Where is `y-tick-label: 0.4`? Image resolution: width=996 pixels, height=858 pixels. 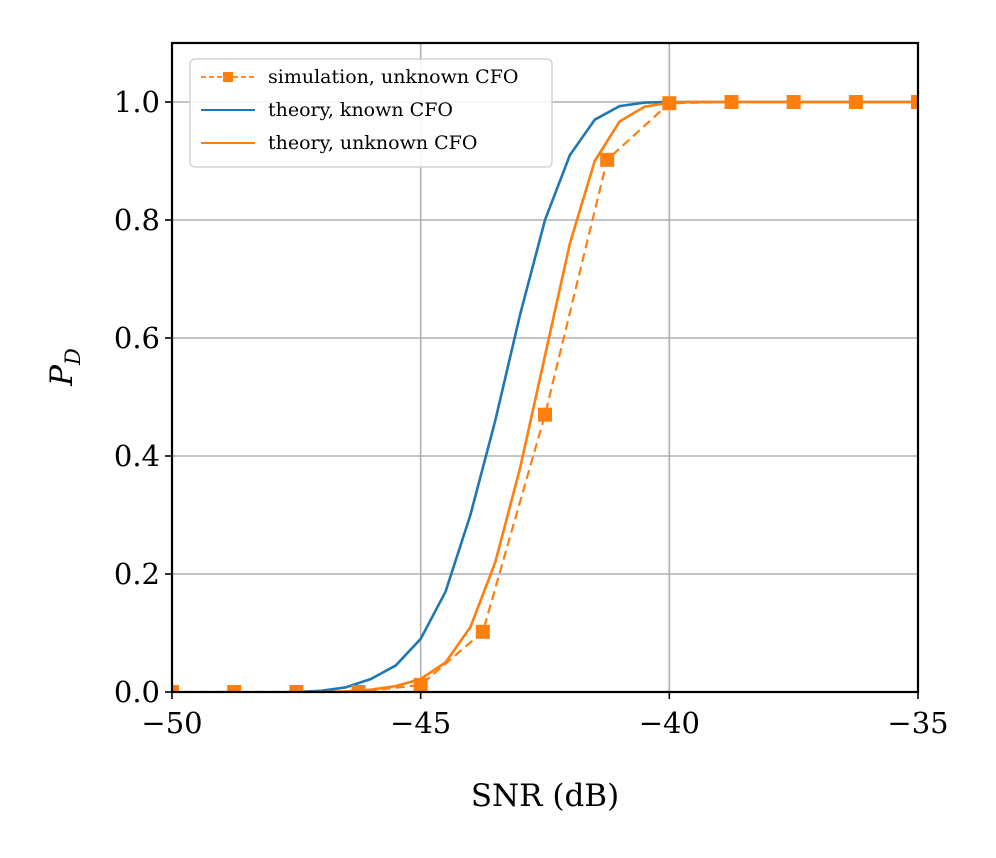 y-tick-label: 0.4 is located at coordinates (137, 456).